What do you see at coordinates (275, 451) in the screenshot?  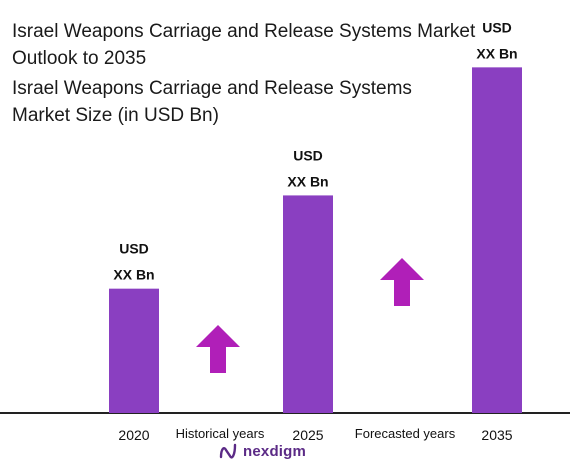 I see `logo-text: nexdigm` at bounding box center [275, 451].